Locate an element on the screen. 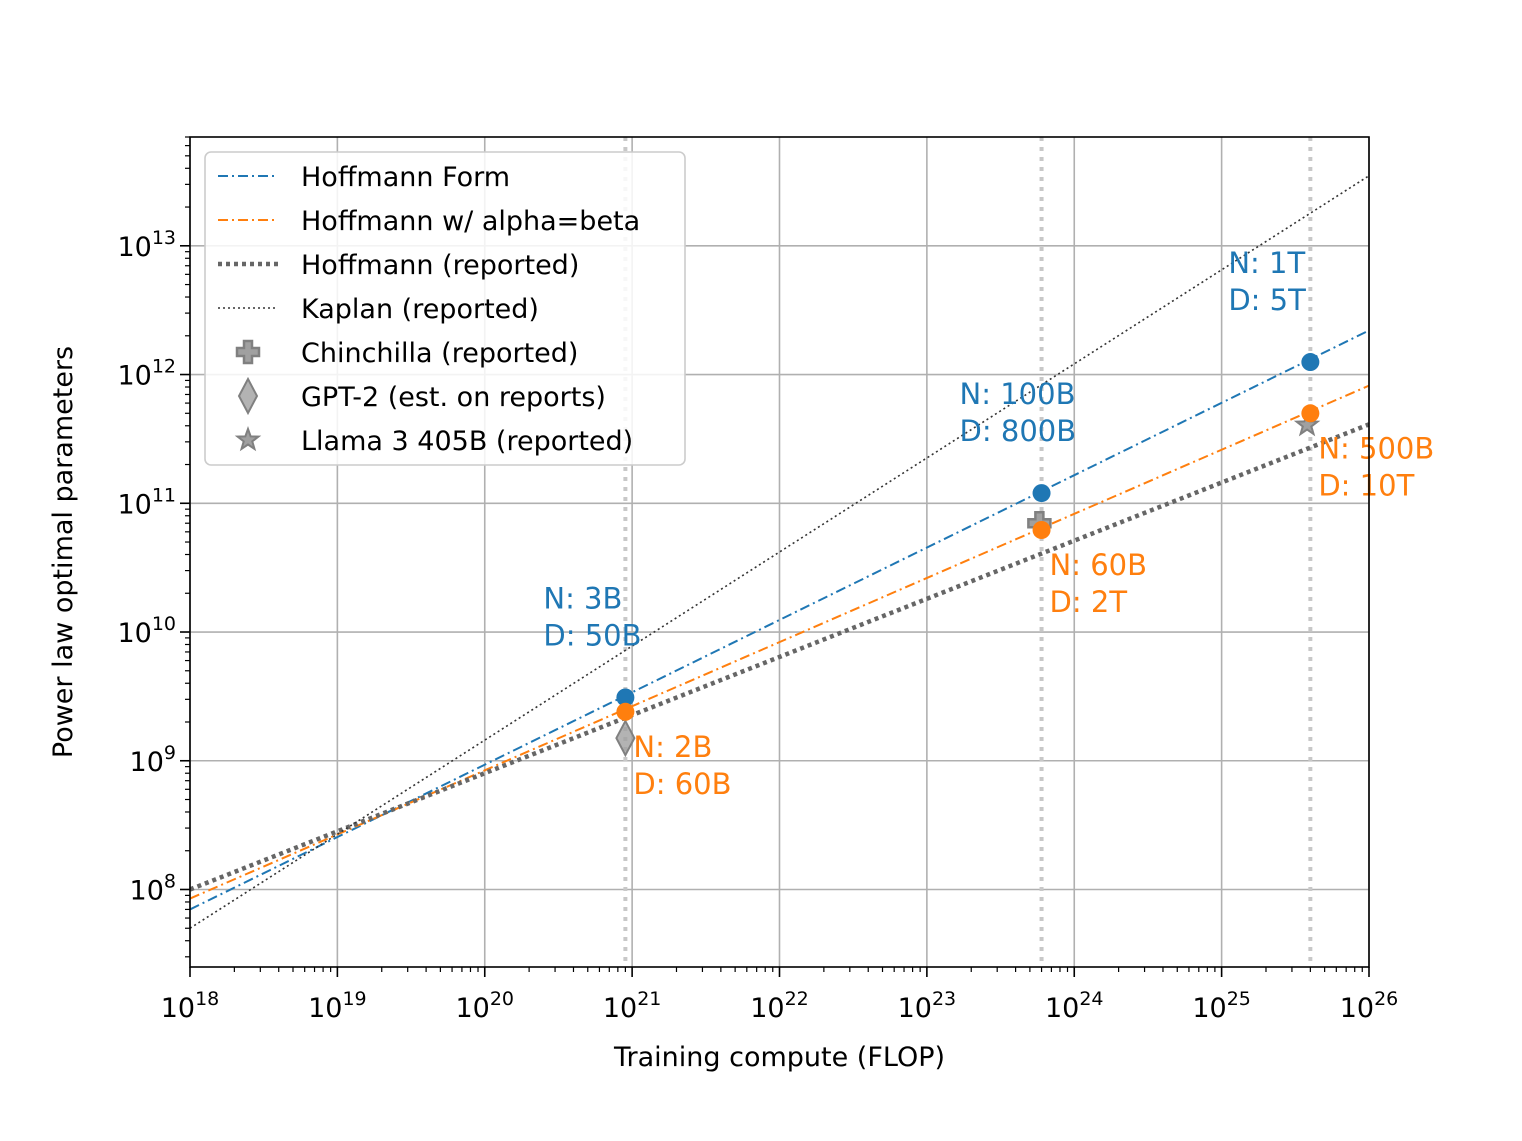 The image size is (1522, 1141). x-tick-label-exponent: 24 is located at coordinates (1091, 999).